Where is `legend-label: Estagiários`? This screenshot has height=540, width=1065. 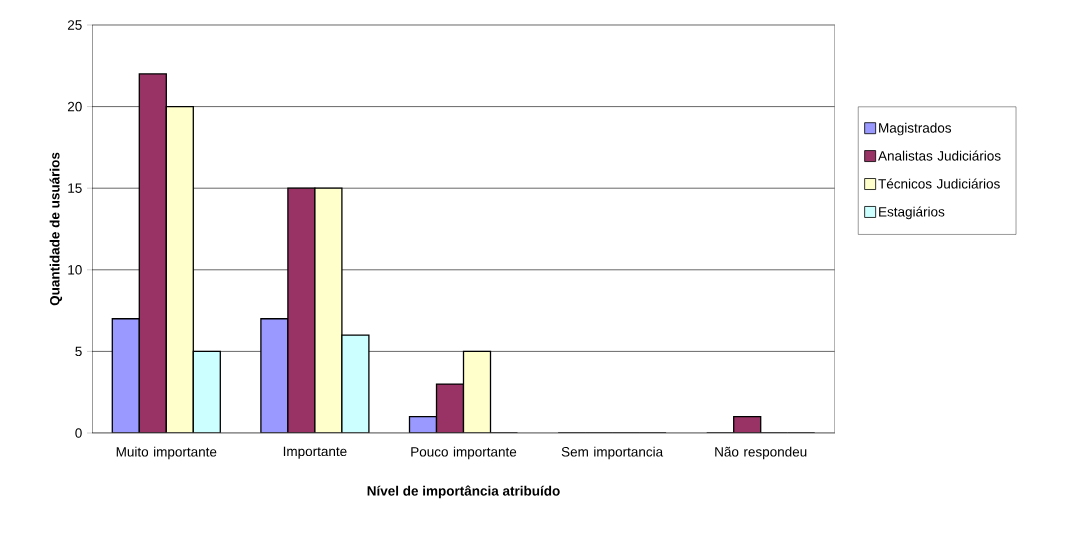
legend-label: Estagiários is located at coordinates (912, 213).